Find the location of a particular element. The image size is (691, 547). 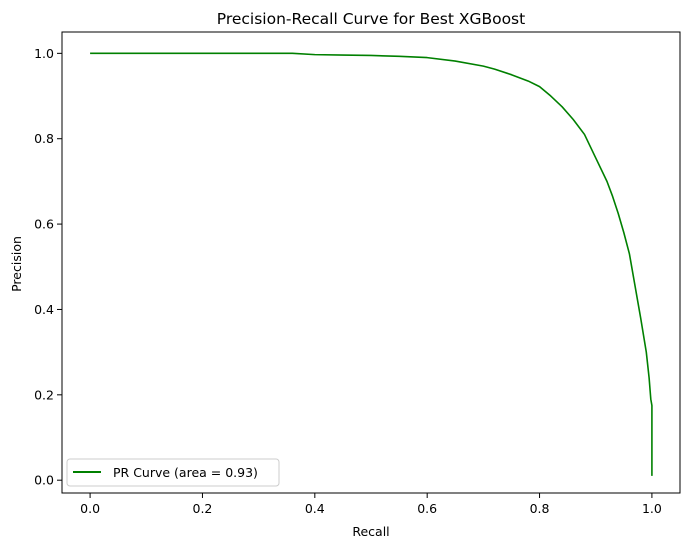

legend: PR Curve (area = 0.93) is located at coordinates (173, 472).